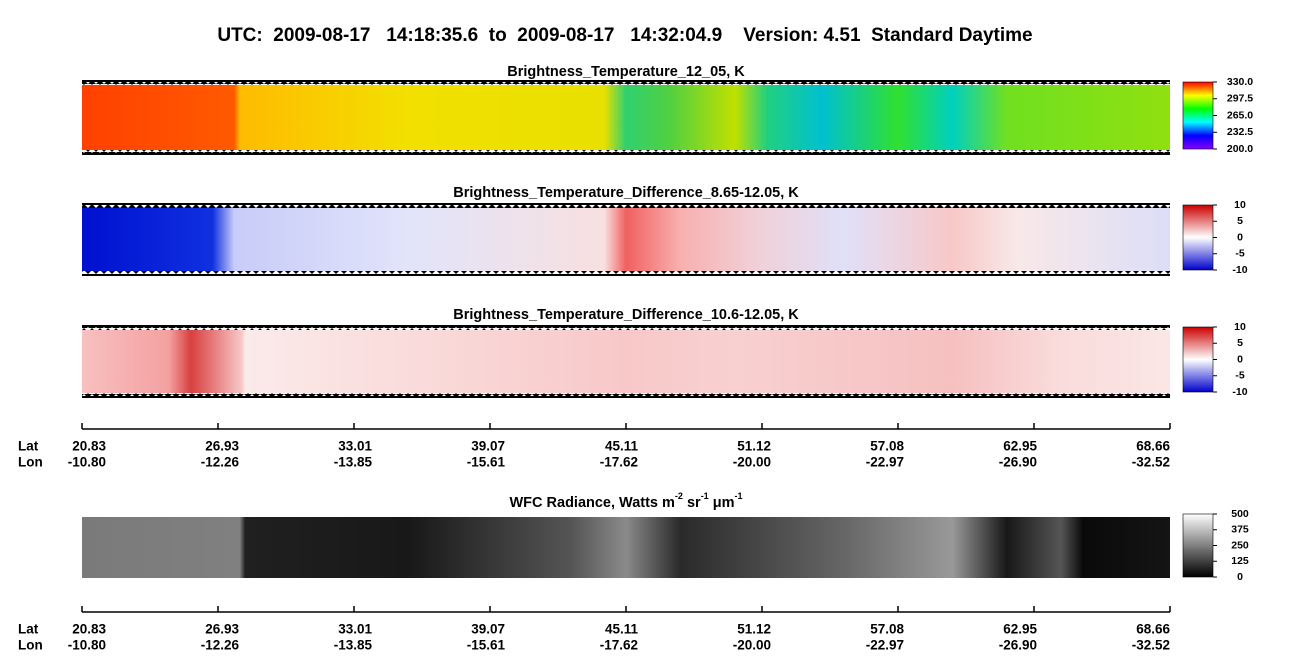 This screenshot has height=667, width=1300. I want to click on colorbar-tick-label: 232.5, so click(1240, 132).